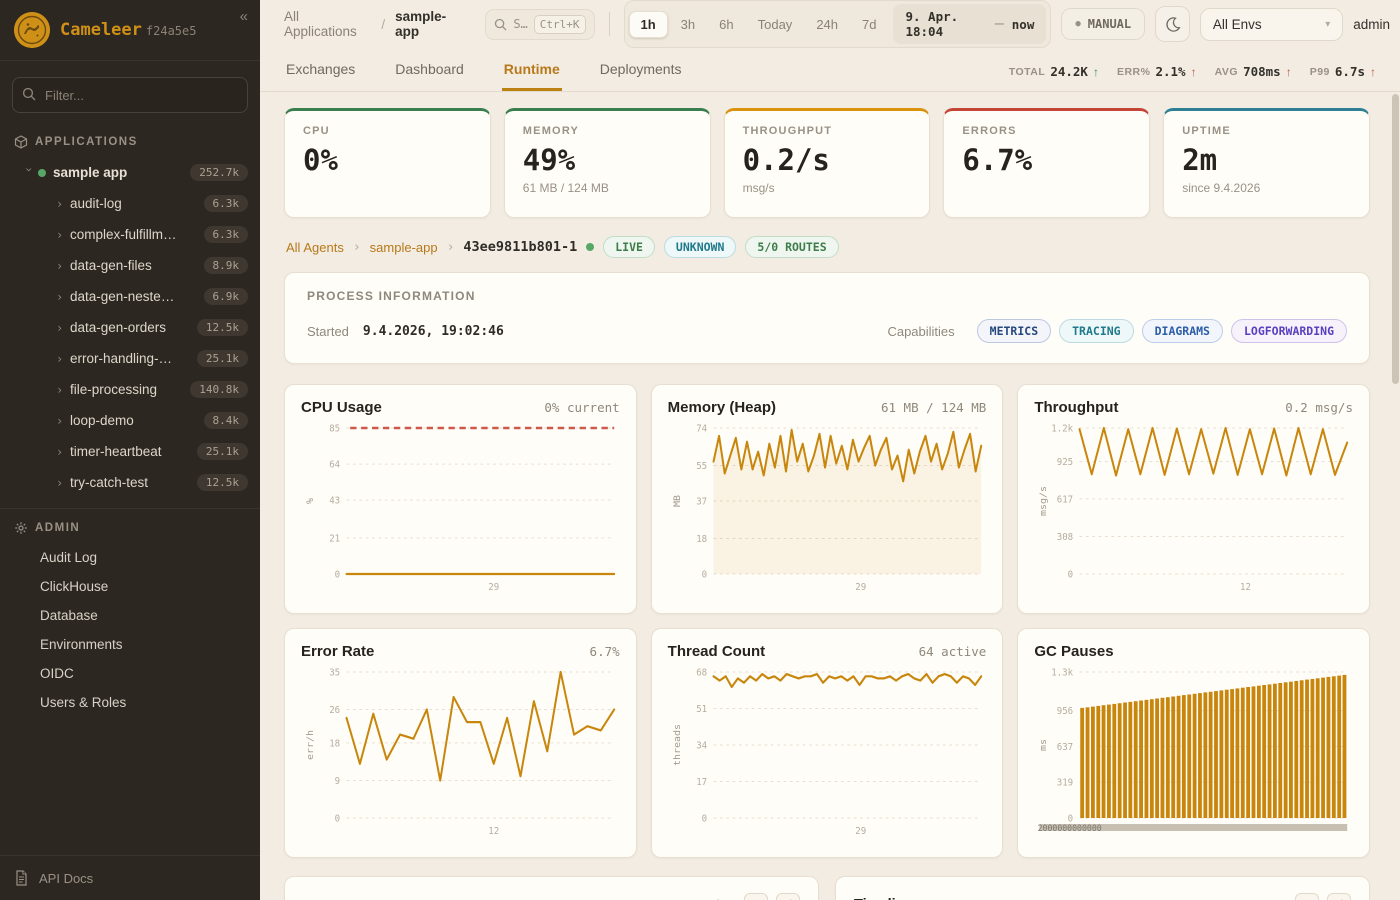 The width and height of the screenshot is (1400, 900). Describe the element at coordinates (130, 137) in the screenshot. I see `applications-section-header: APPLICATIONS` at that location.